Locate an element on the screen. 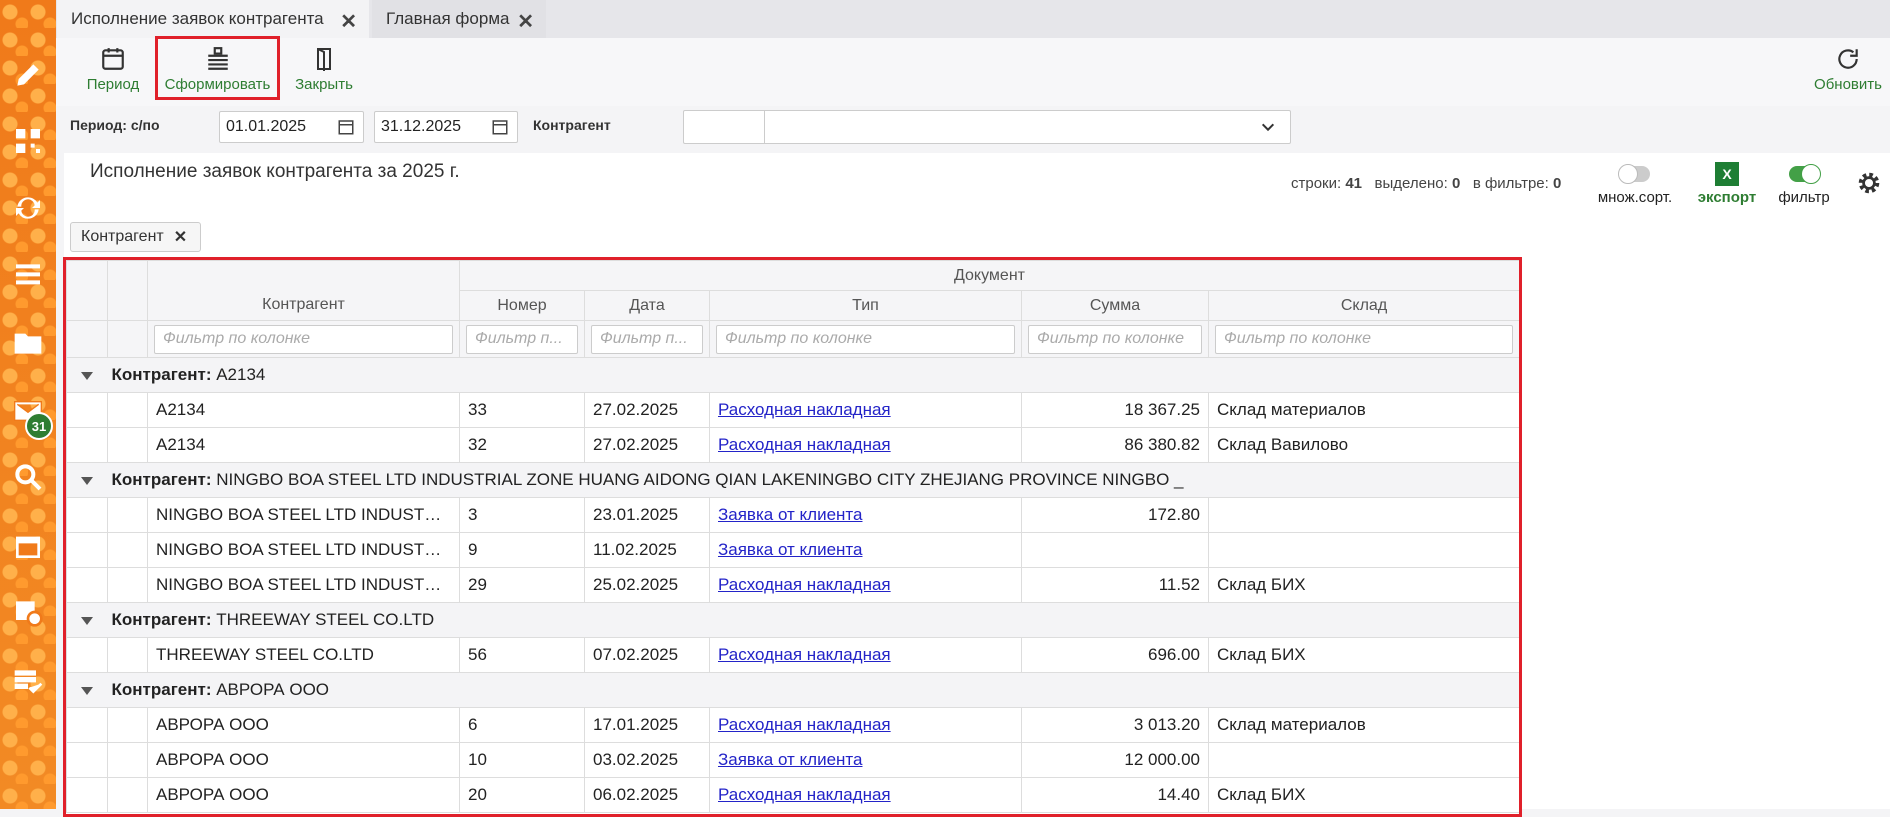 The image size is (1890, 817). table-clock-icon is located at coordinates (28, 612).